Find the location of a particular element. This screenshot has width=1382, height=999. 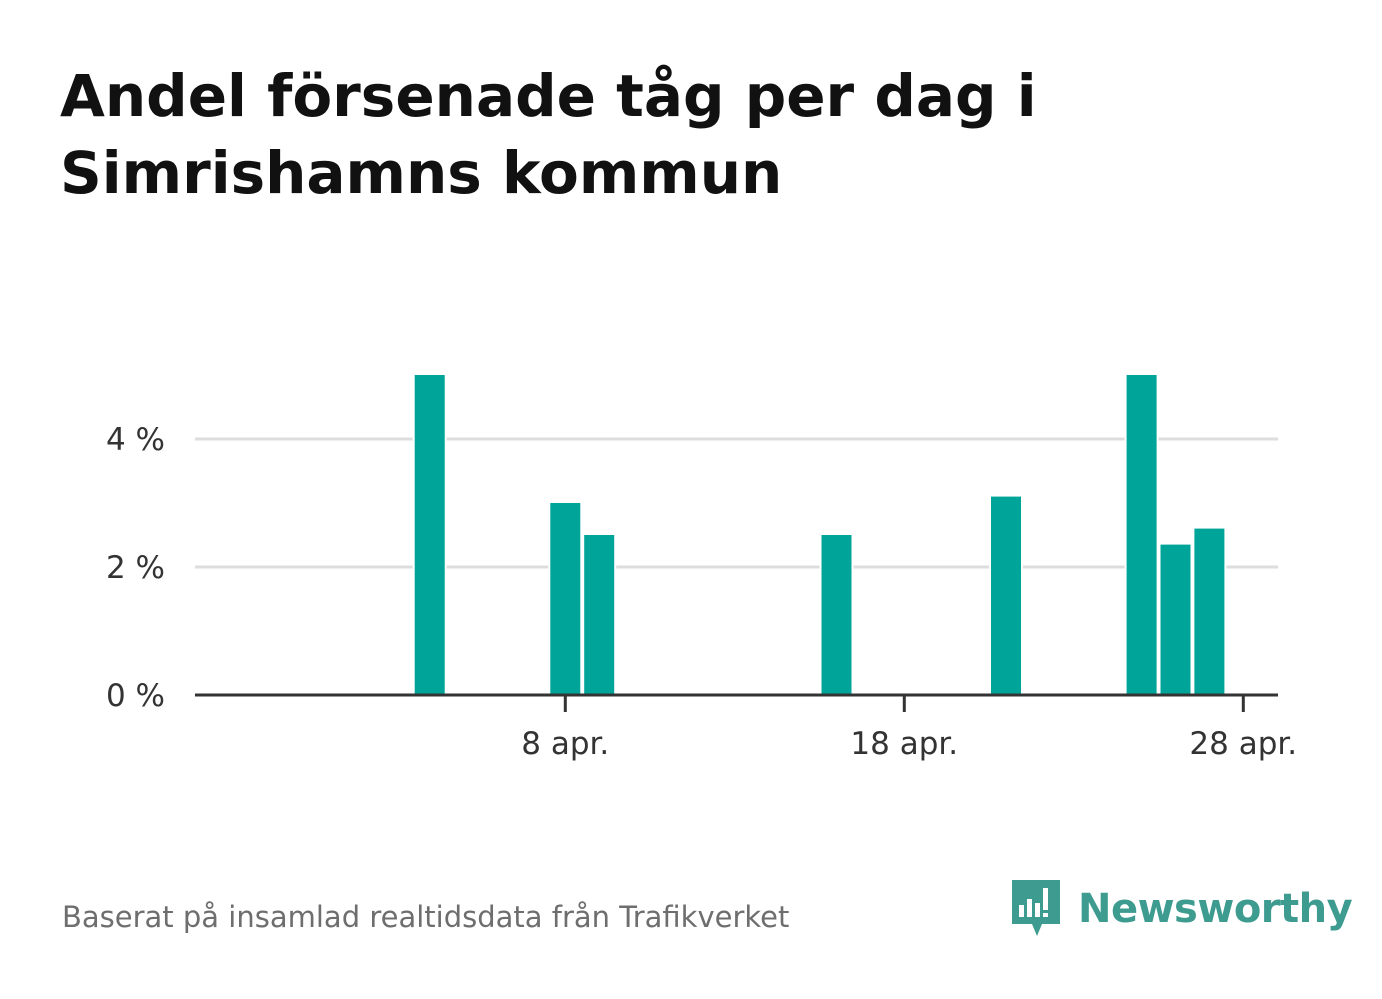

brand-name: Newsworthy is located at coordinates (1215, 909).